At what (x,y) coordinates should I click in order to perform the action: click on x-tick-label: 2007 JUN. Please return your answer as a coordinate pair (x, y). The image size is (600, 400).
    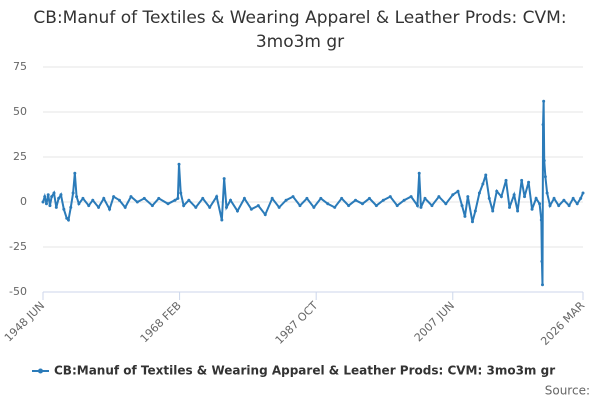
    Looking at the image, I should click on (434, 321).